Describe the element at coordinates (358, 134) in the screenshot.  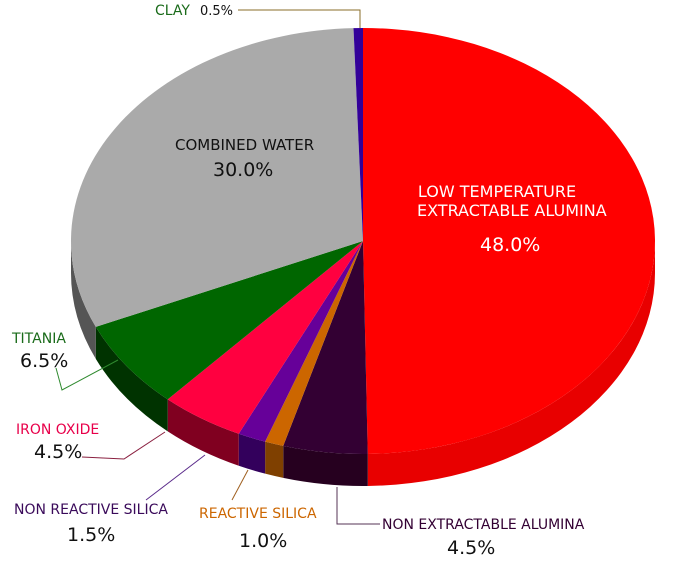
I see `slice-clay` at that location.